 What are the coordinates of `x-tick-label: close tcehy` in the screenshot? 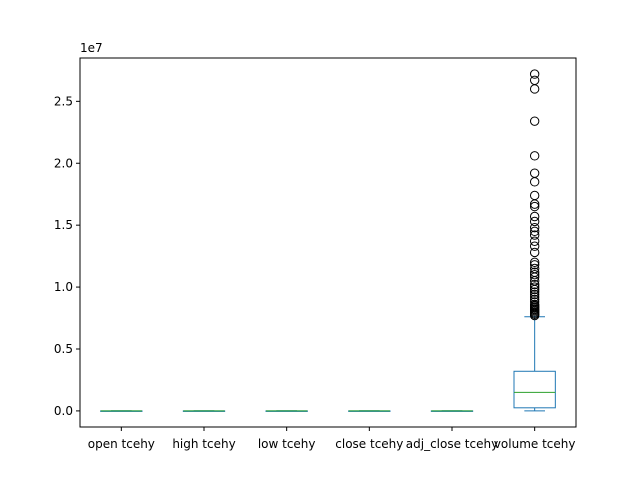 It's located at (369, 444).